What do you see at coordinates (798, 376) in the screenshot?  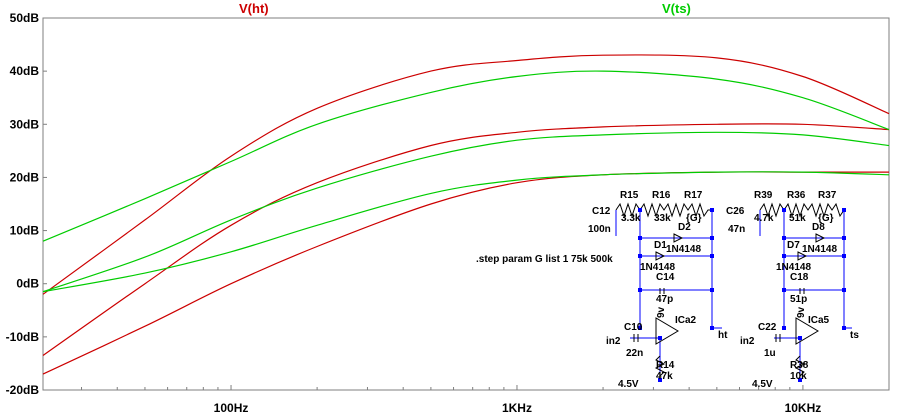 I see `svg-text: 10k` at bounding box center [798, 376].